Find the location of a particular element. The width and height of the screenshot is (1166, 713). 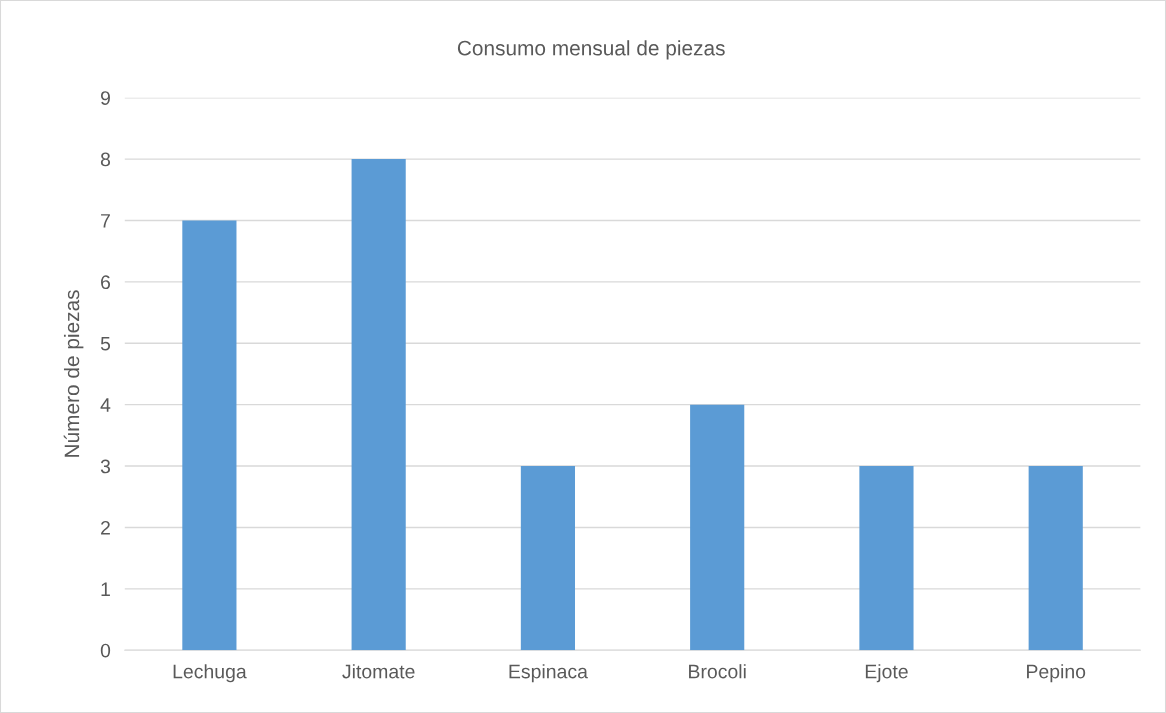

y-tick-label: 3 is located at coordinates (105, 466).